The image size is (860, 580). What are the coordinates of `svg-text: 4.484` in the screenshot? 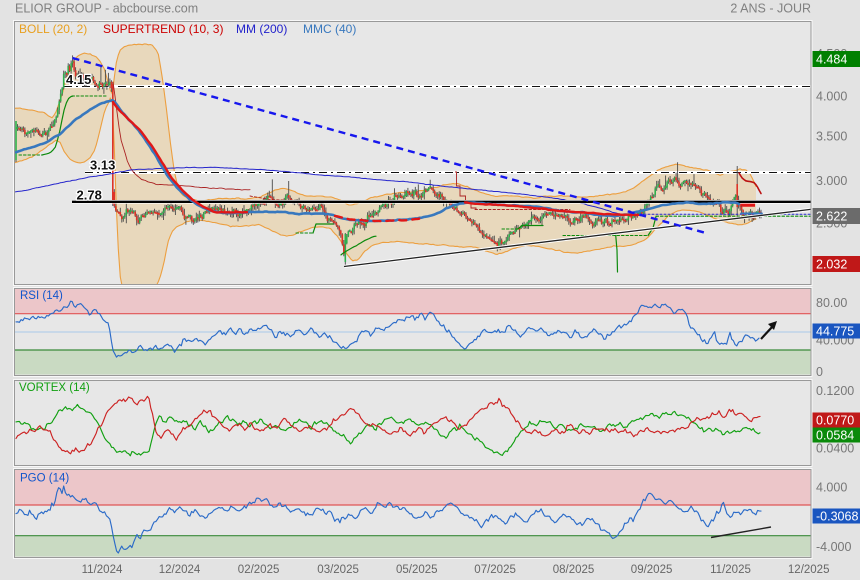 It's located at (831, 60).